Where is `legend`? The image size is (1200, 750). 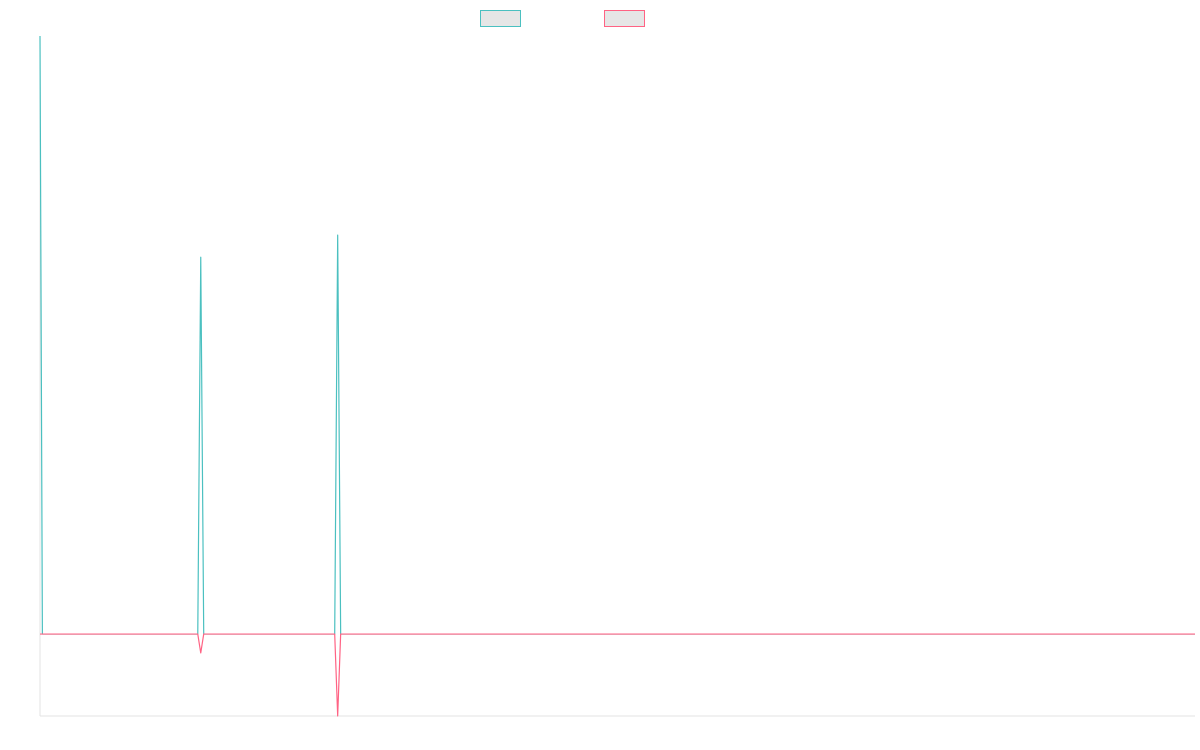 legend is located at coordinates (562, 18).